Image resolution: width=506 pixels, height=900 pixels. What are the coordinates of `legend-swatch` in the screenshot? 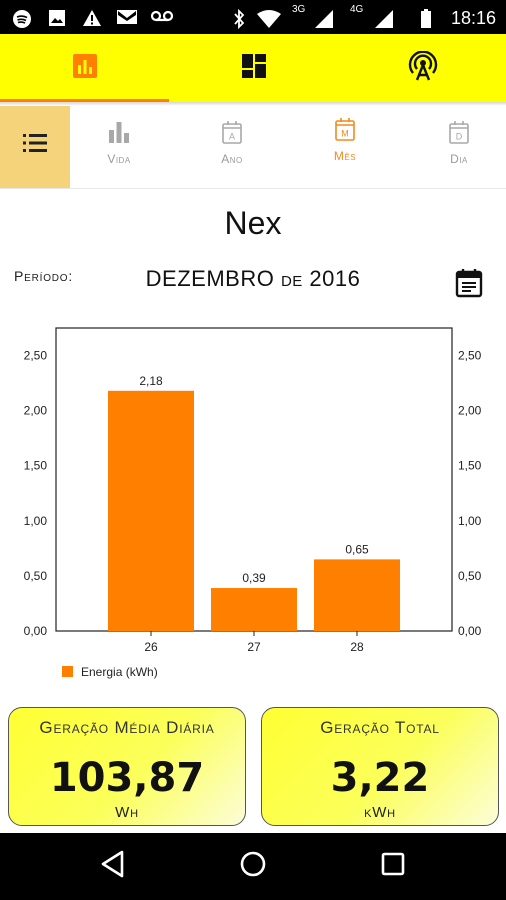 It's located at (67, 671).